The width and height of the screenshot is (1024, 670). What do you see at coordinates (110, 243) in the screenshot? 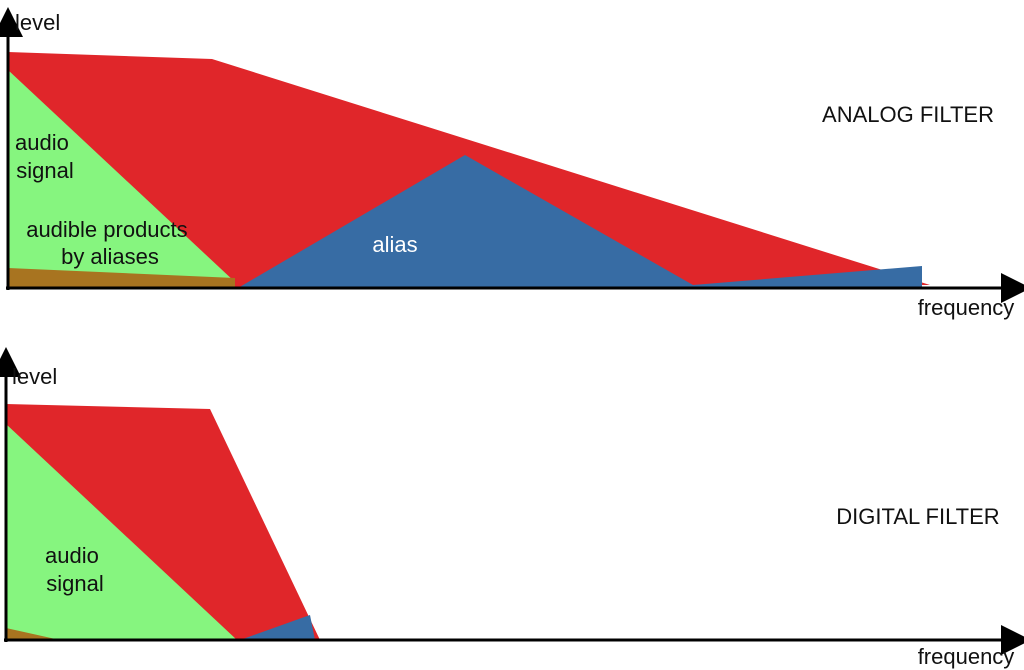
I see `products-label: audible products by aliases` at bounding box center [110, 243].